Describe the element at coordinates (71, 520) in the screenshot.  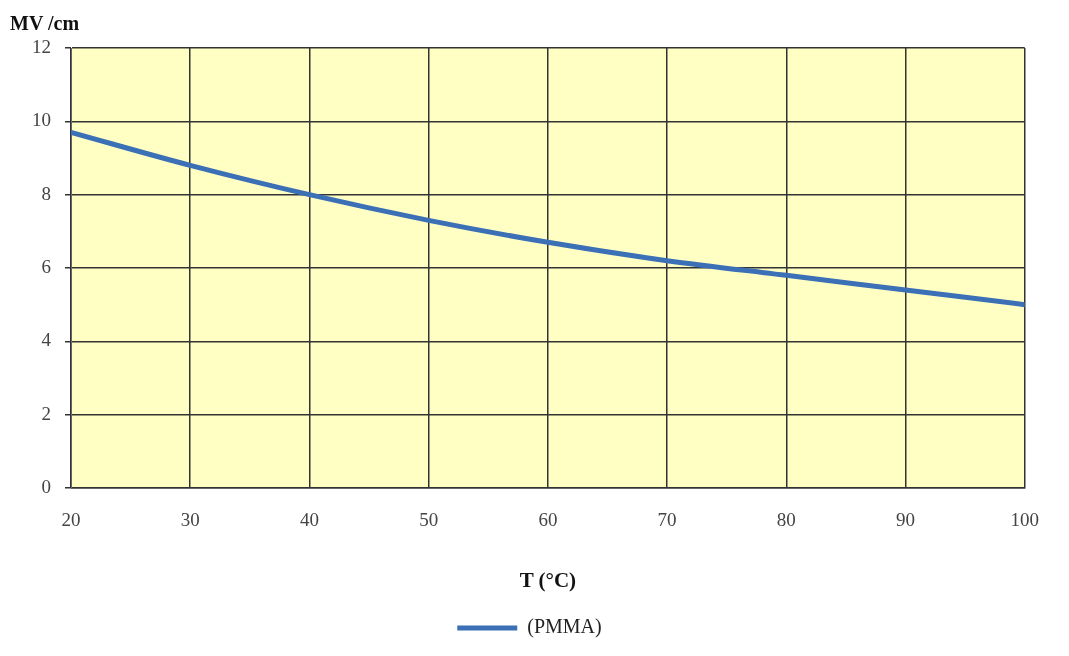
I see `x-tick-label: 20` at that location.